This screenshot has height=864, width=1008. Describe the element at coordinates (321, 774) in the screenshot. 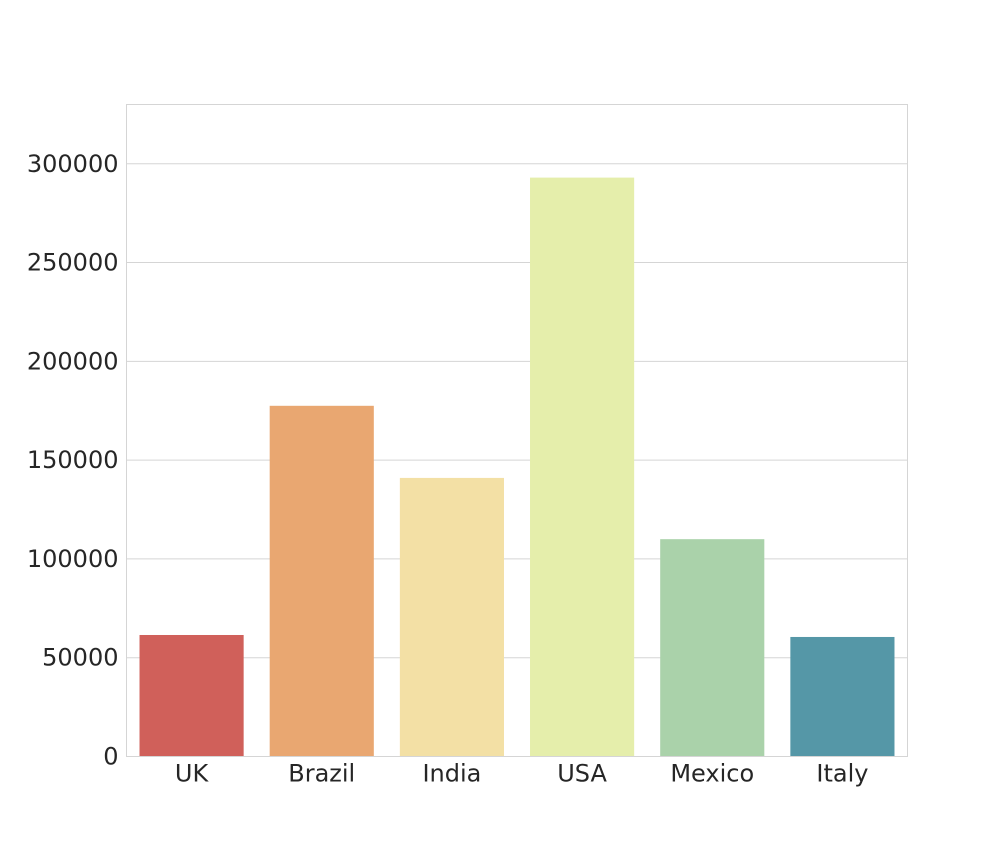

I see `x-tick-label-brazil: Brazil` at that location.